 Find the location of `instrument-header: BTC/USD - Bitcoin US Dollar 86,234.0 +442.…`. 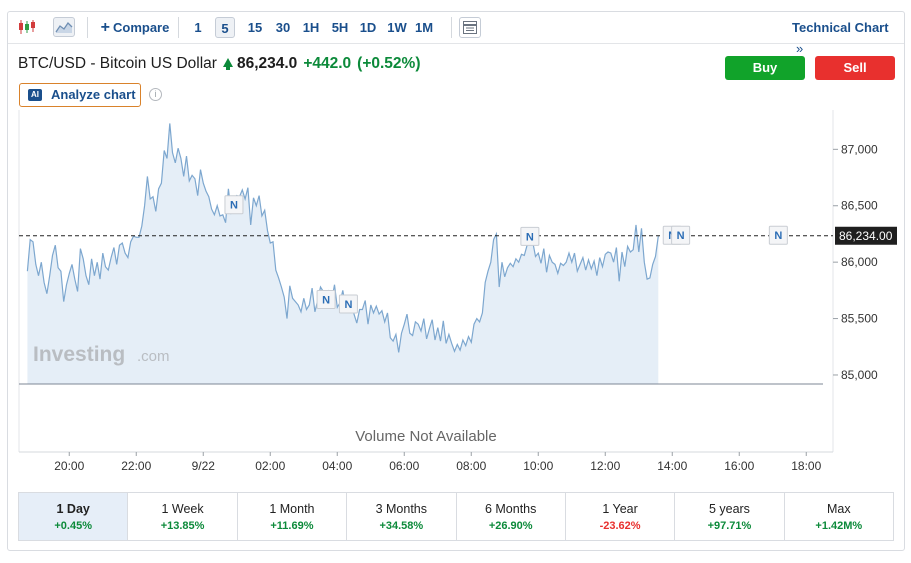

instrument-header: BTC/USD - Bitcoin US Dollar 86,234.0 +442.… is located at coordinates (219, 64).